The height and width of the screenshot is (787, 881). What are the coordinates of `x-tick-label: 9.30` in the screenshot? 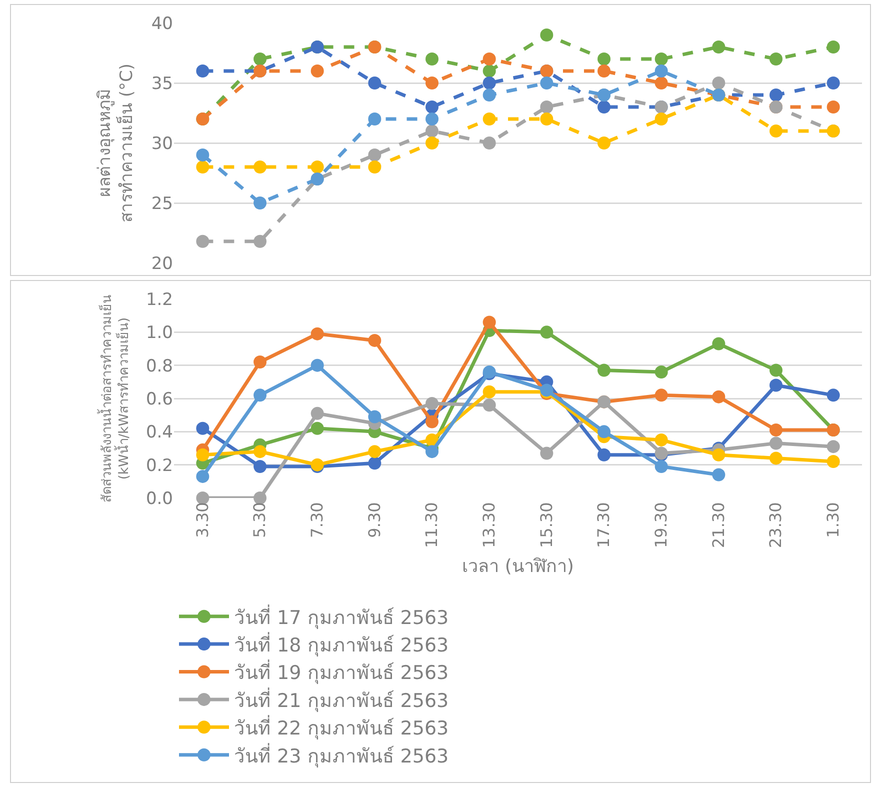 It's located at (374, 520).